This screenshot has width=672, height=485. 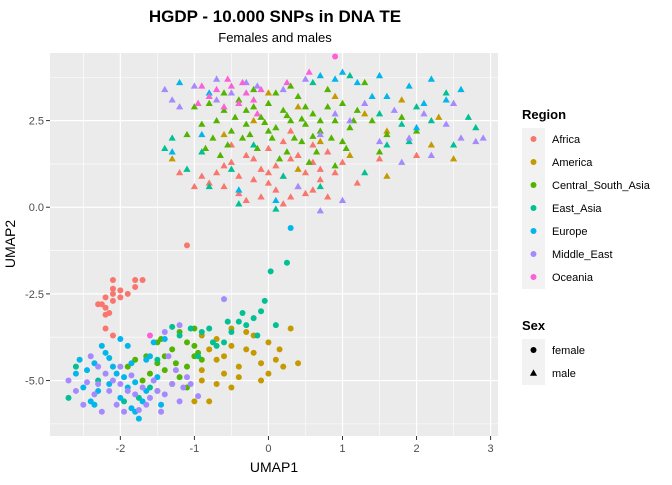 I want to click on x-axis-label: UMAP1, so click(x=274, y=467).